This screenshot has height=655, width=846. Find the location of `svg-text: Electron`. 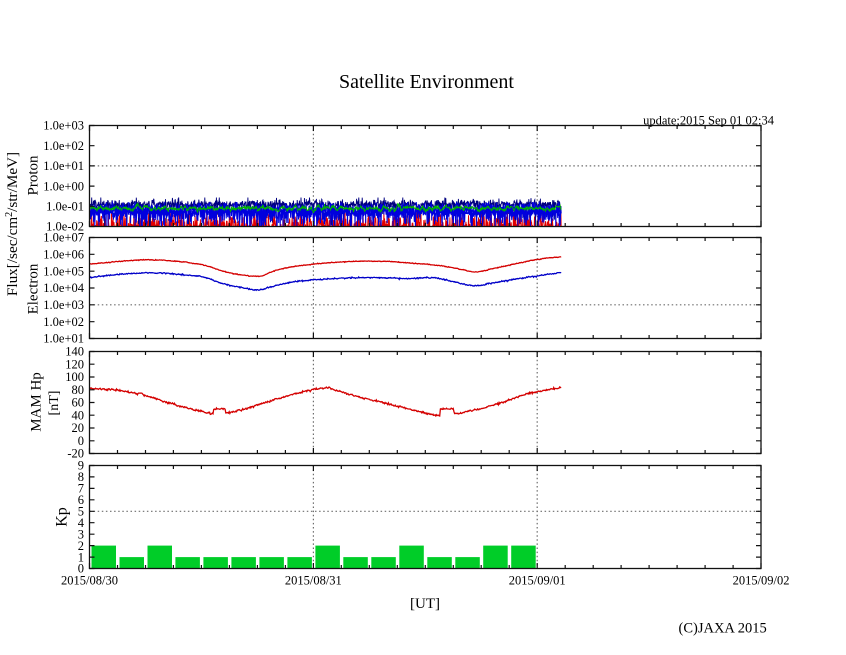

svg-text: Electron is located at coordinates (34, 288).